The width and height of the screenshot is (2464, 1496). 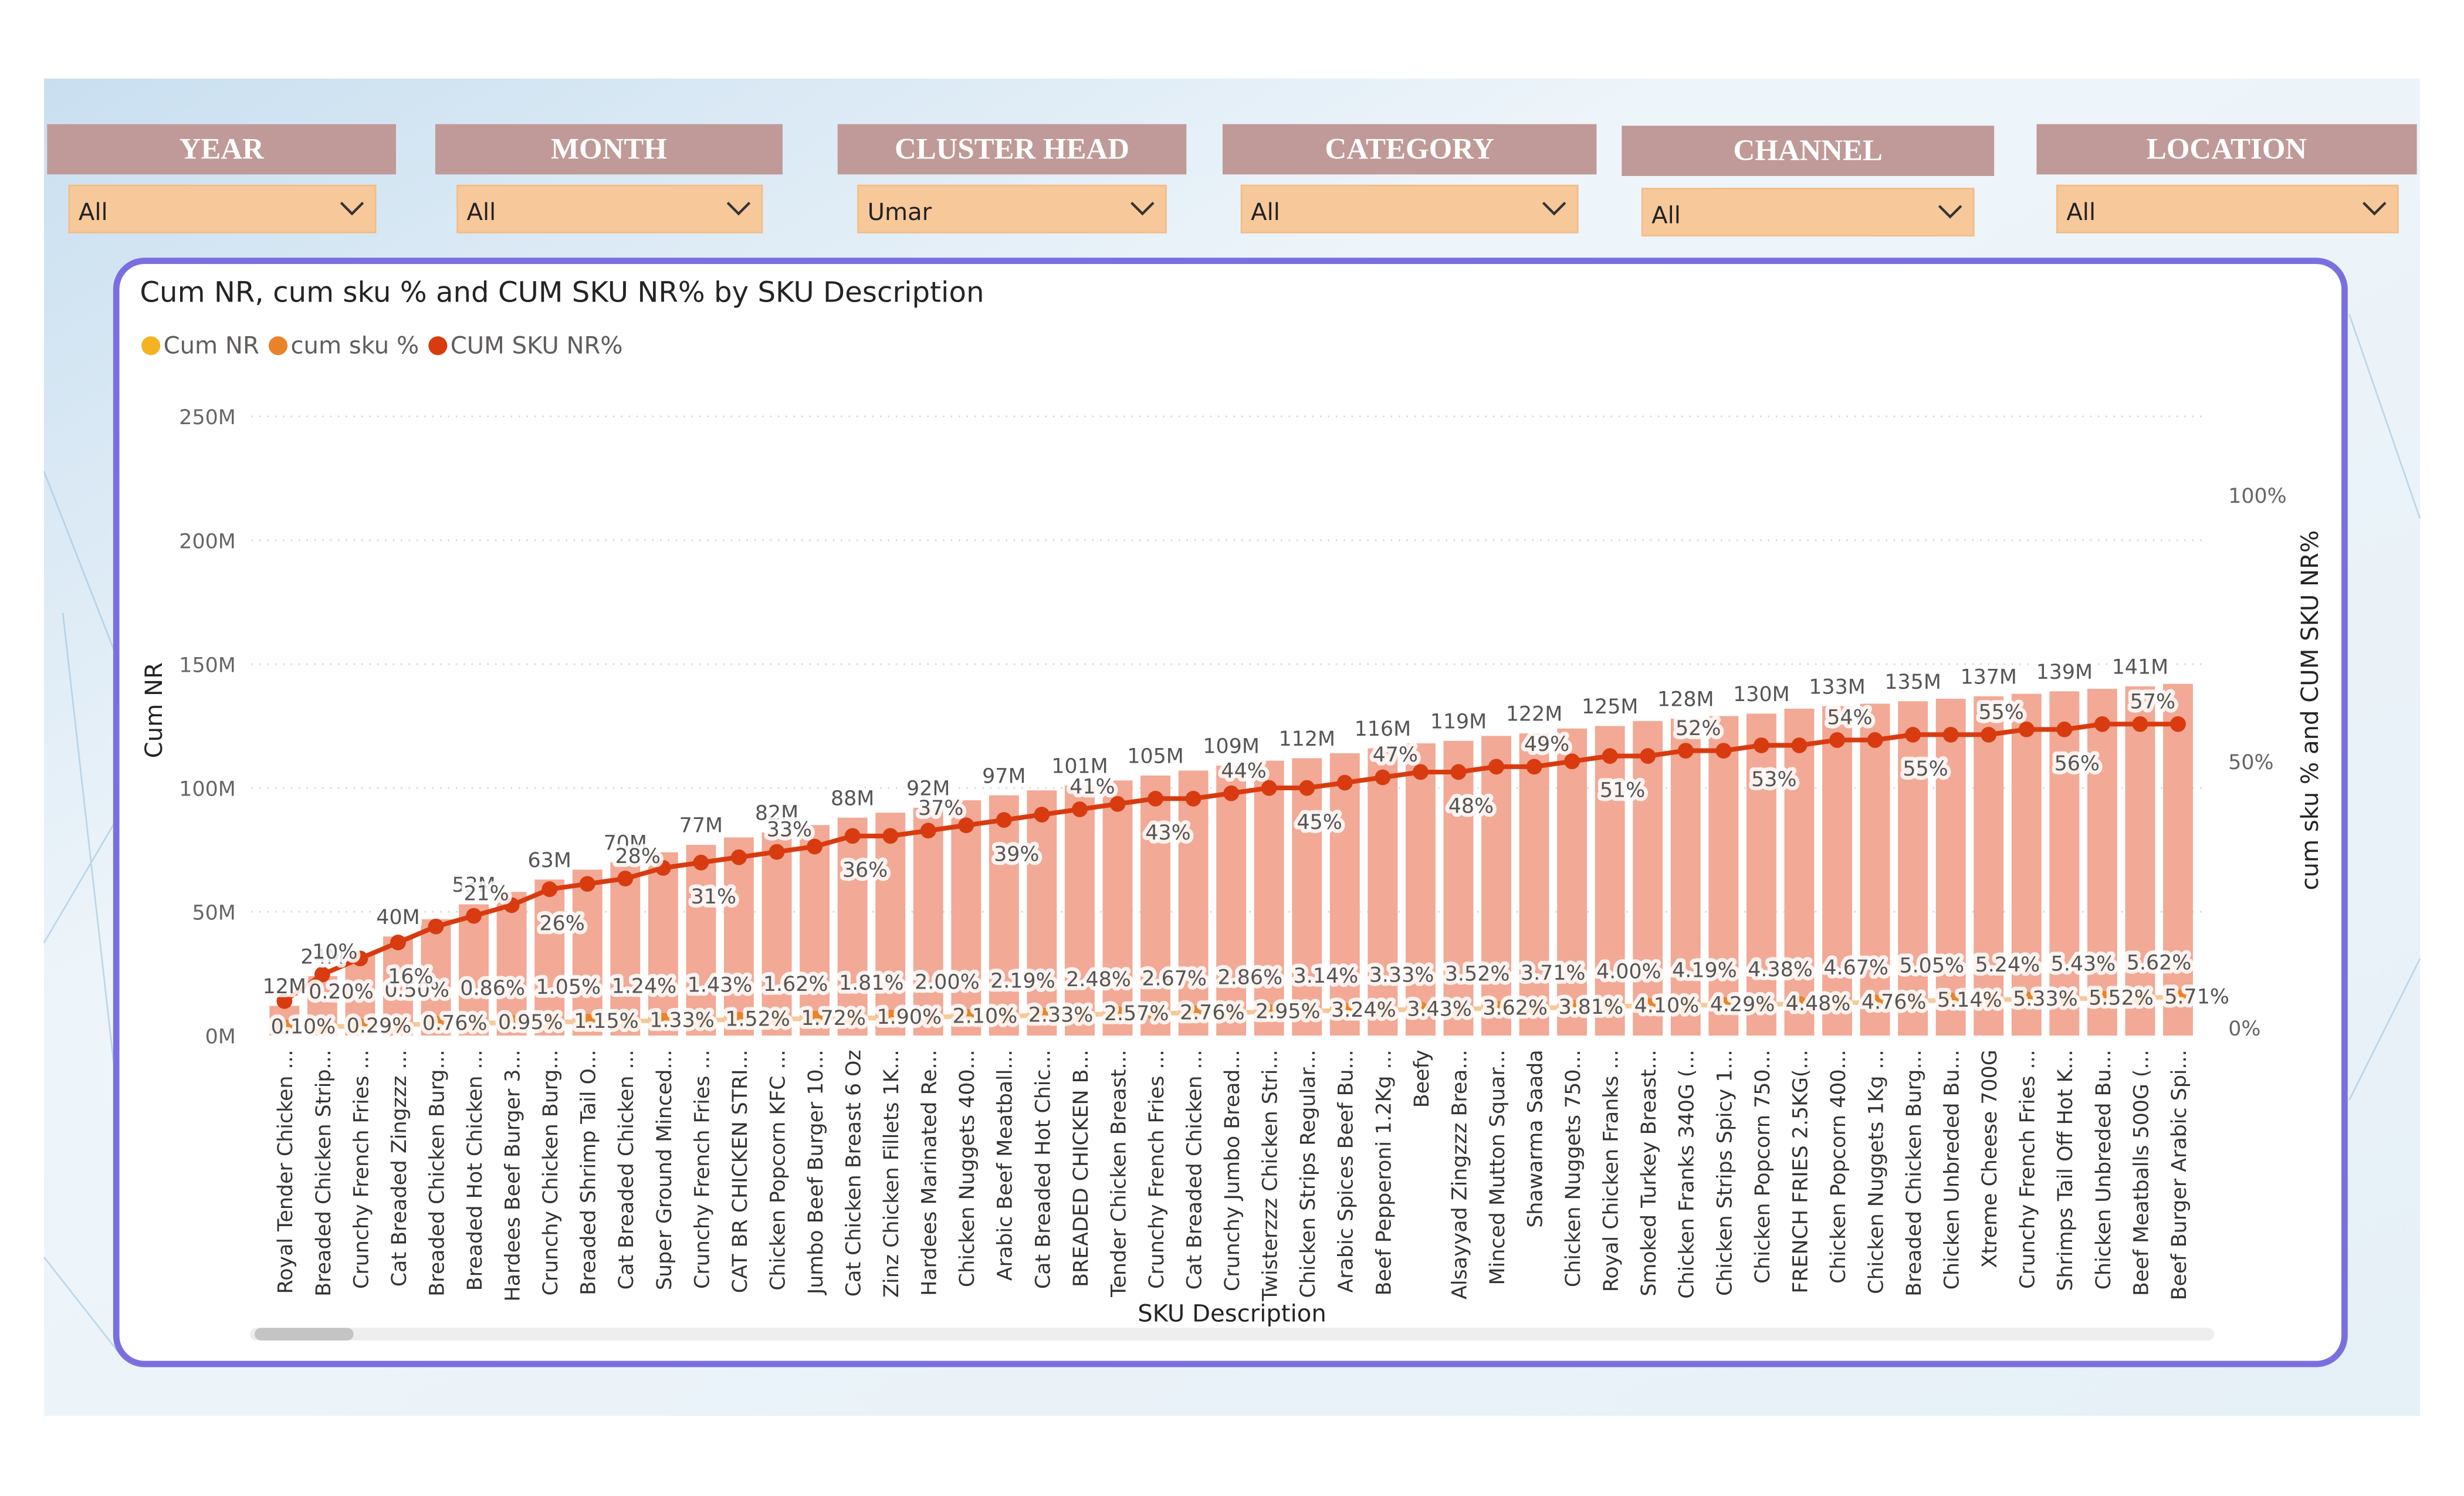 What do you see at coordinates (1931, 966) in the screenshot?
I see `line-value-label: 5.05%` at bounding box center [1931, 966].